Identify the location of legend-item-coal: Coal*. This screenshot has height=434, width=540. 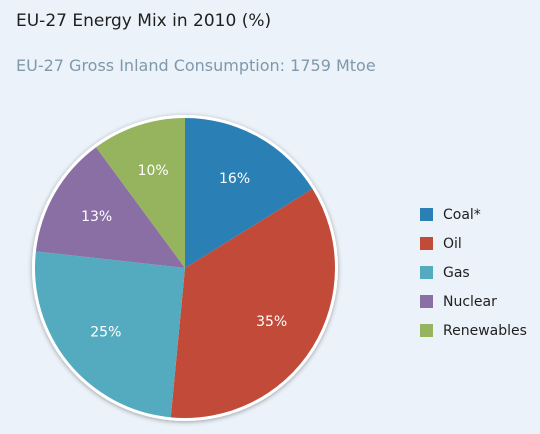
(473, 214).